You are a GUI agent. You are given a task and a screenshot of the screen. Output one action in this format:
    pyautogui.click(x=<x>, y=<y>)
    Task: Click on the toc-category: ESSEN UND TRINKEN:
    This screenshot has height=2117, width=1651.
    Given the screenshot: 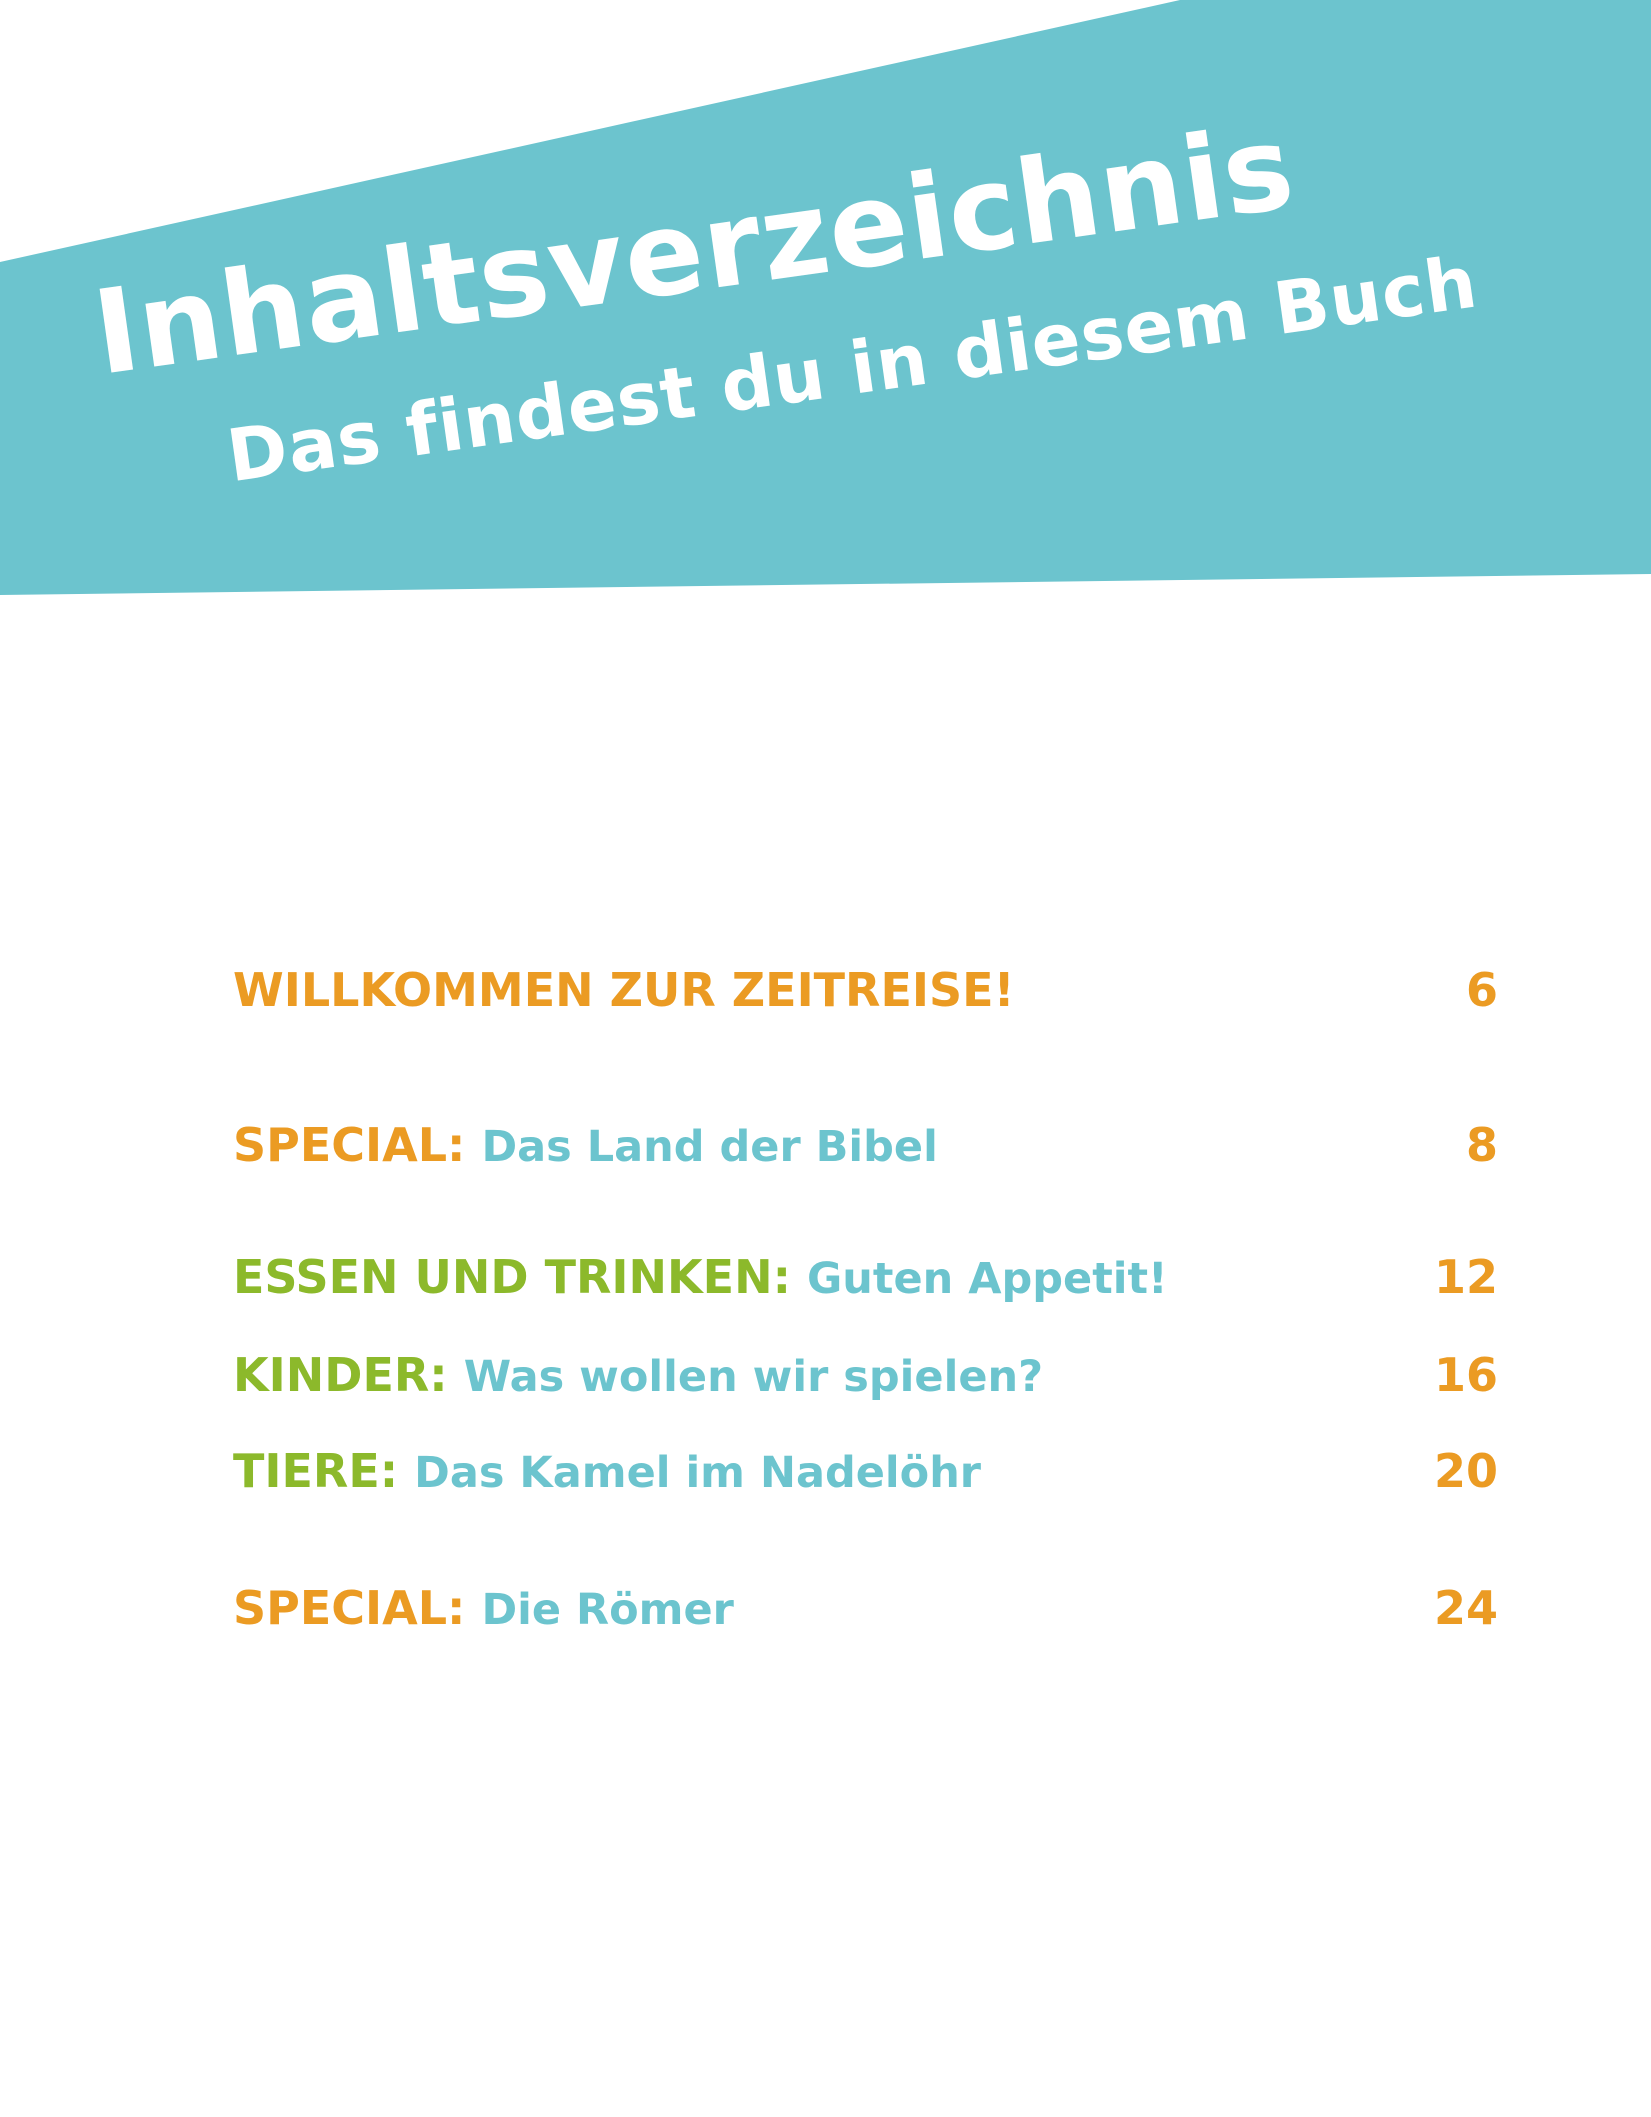 What is the action you would take?
    pyautogui.click(x=512, y=1277)
    